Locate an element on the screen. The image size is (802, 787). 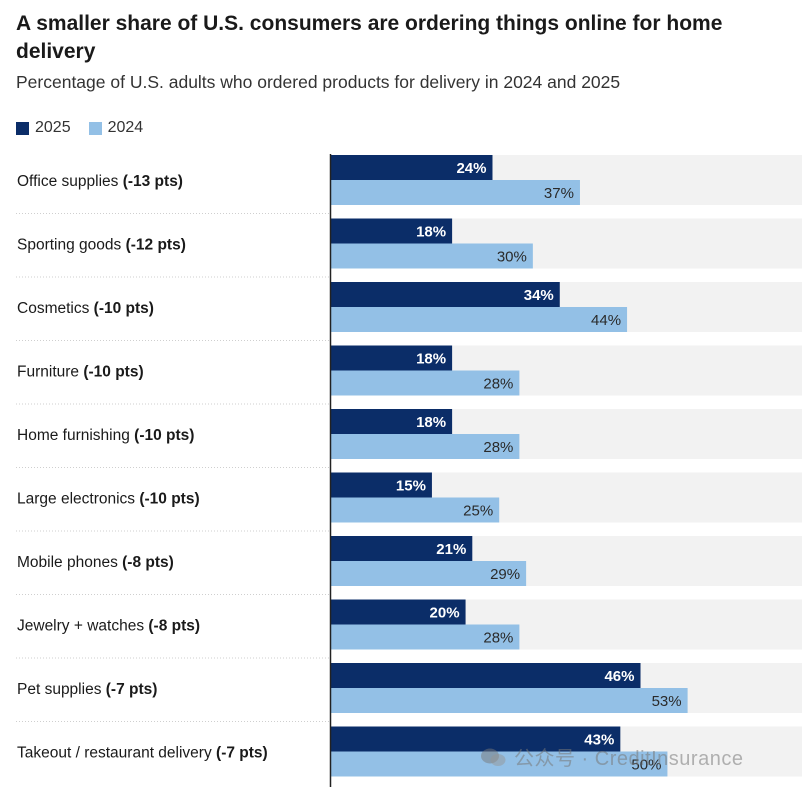
category-name: Takeout / restaurant delivery is located at coordinates (116, 753).